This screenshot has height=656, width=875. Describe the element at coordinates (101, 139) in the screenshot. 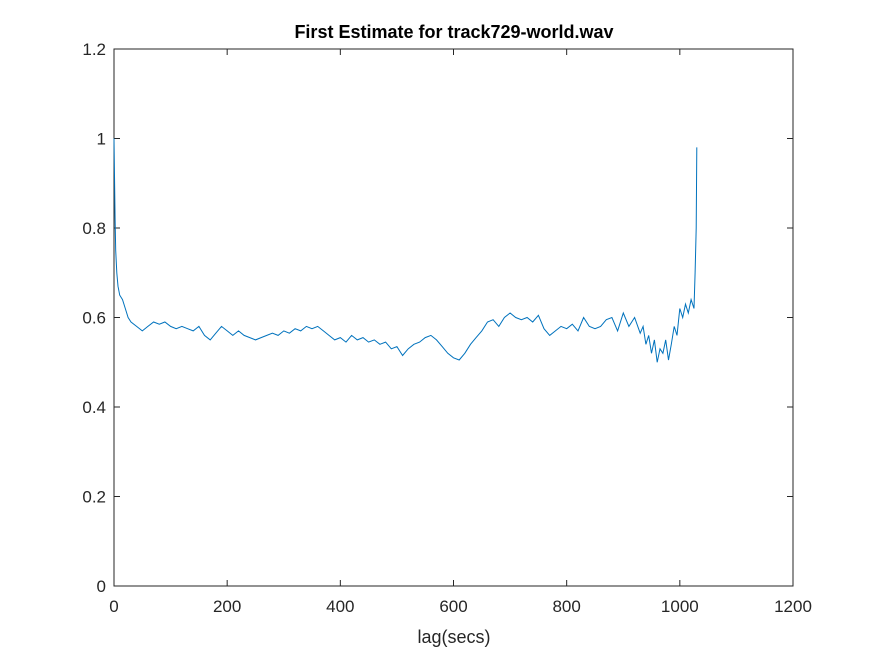

I see `y-tick-label: 1` at that location.